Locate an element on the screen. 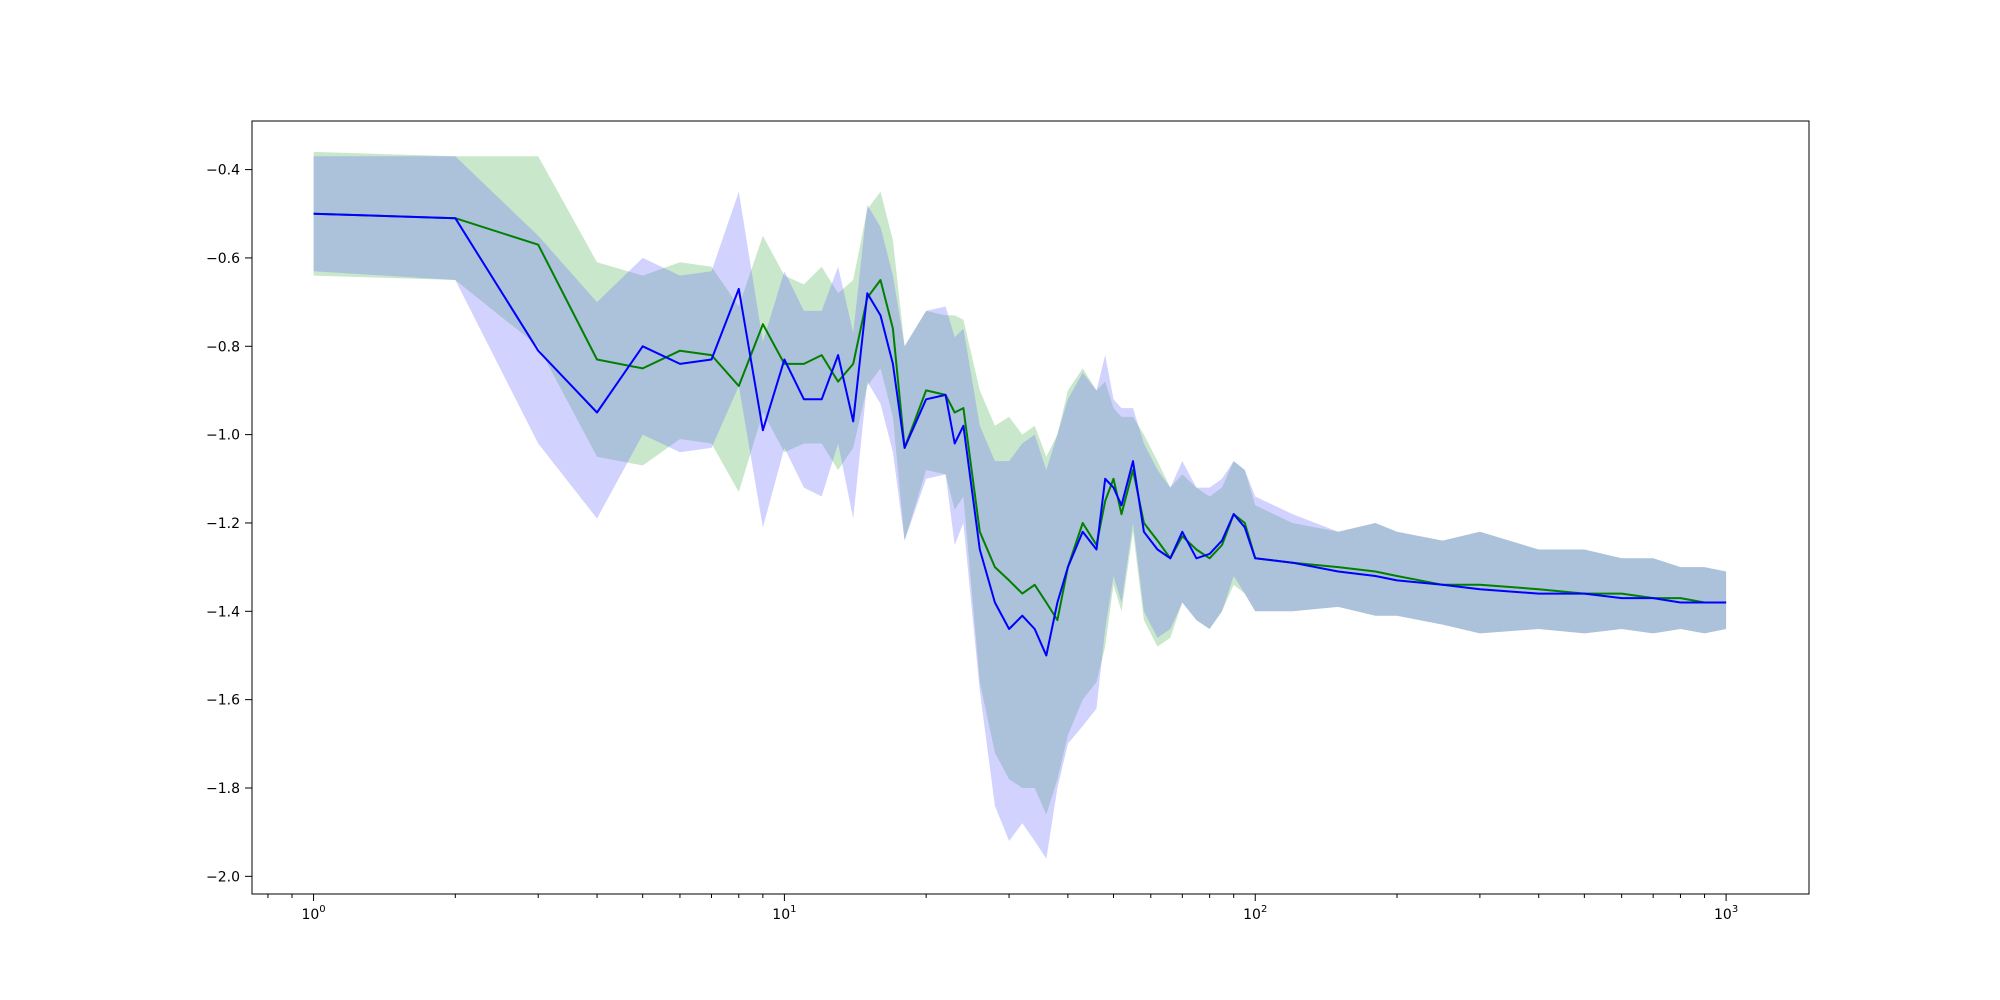 The width and height of the screenshot is (2000, 1000). y-tick-label: −1.4 is located at coordinates (223, 612).